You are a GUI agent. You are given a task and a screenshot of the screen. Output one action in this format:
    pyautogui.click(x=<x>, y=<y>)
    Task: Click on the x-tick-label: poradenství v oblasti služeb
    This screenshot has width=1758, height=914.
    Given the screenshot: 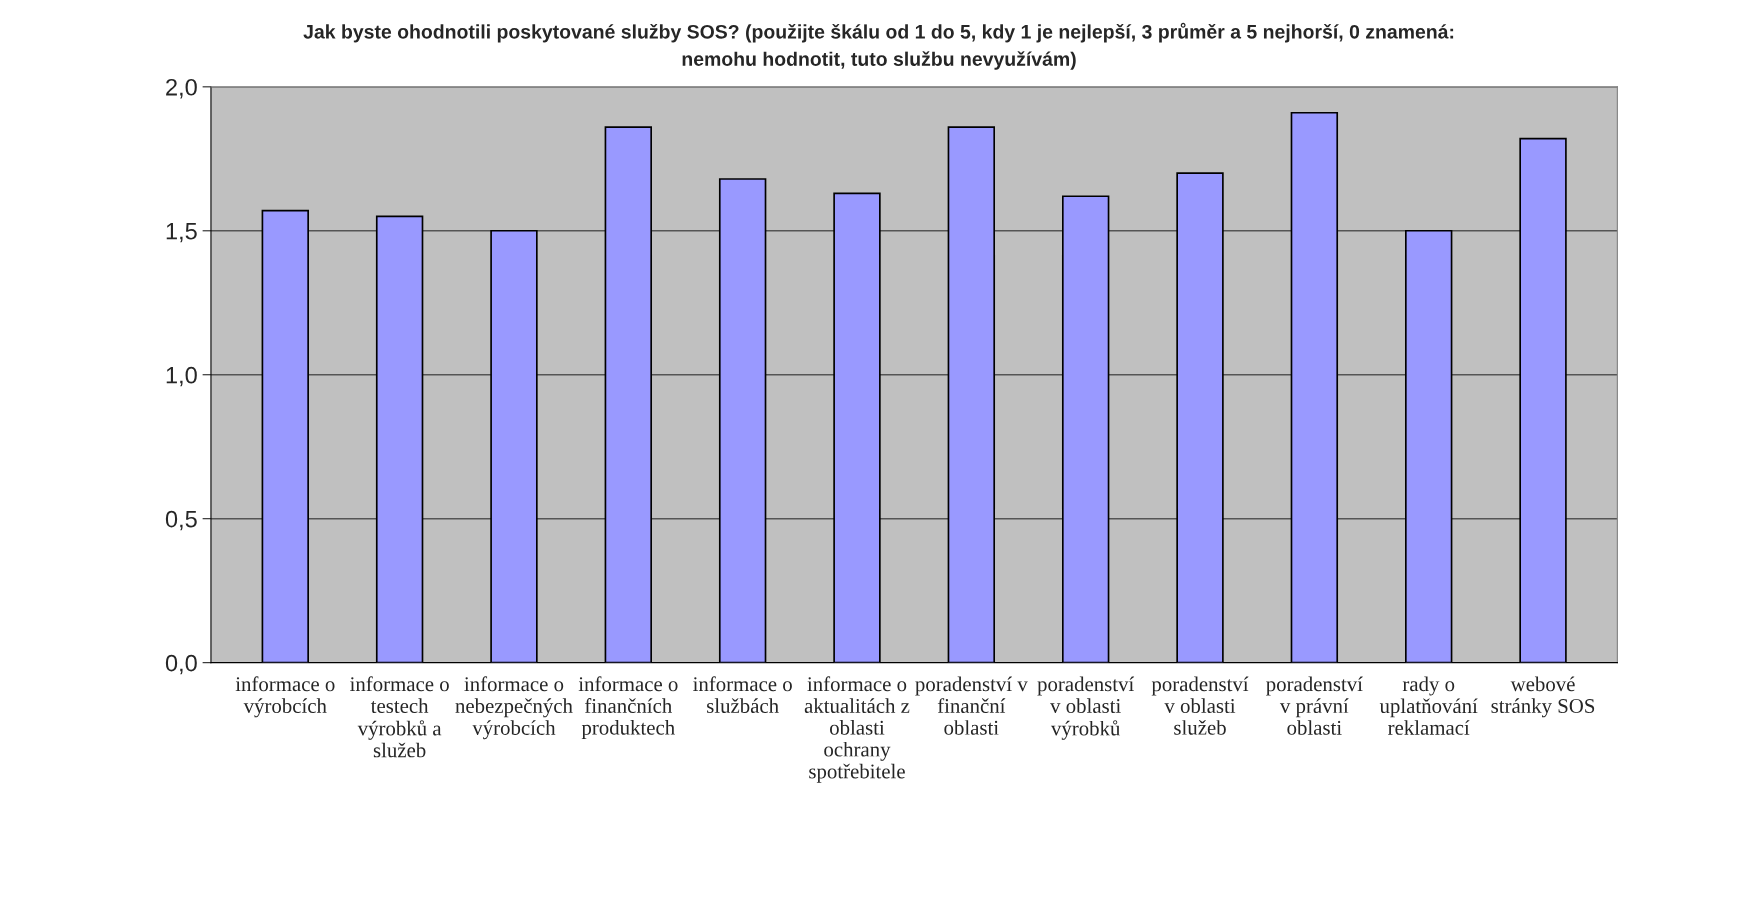 What is the action you would take?
    pyautogui.click(x=1200, y=705)
    